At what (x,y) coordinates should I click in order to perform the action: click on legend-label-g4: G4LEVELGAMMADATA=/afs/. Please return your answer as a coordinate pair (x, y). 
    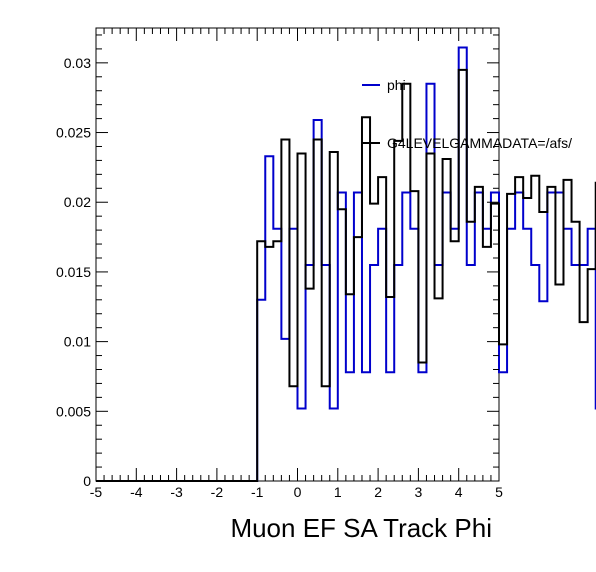
    Looking at the image, I should click on (479, 143).